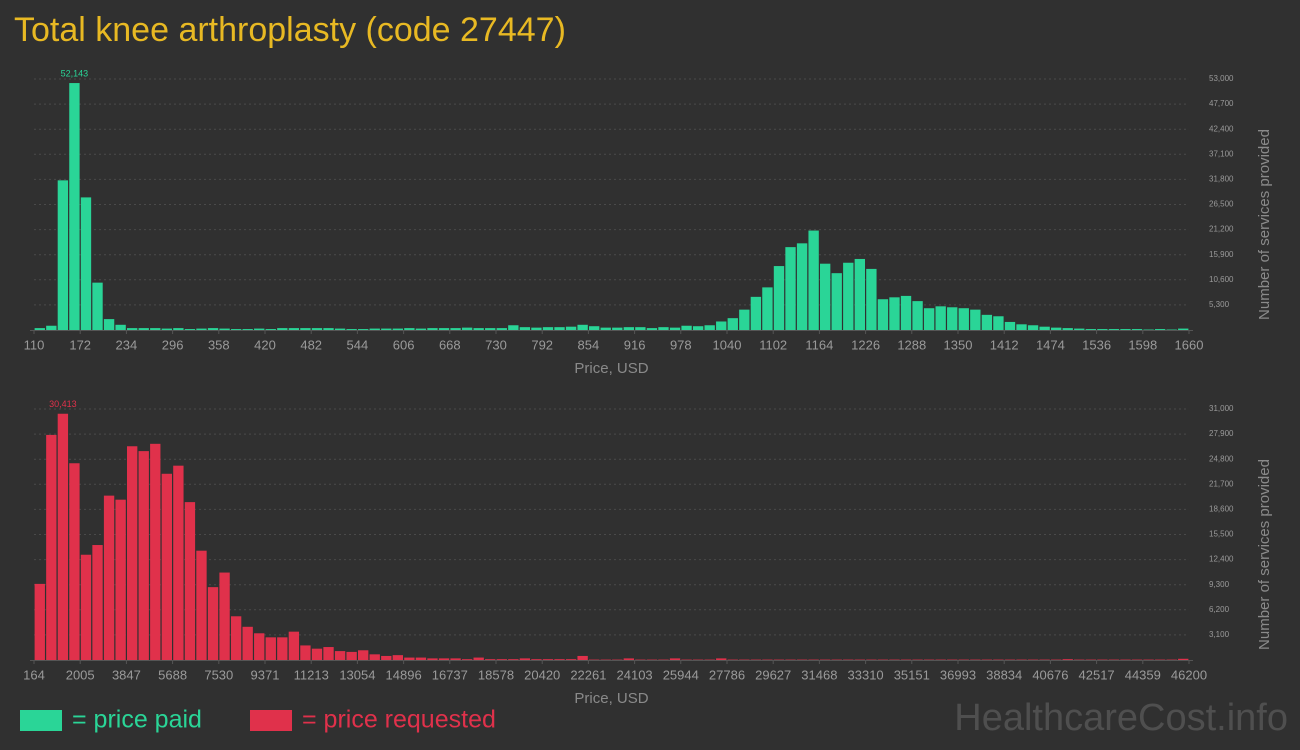 The height and width of the screenshot is (750, 1300). What do you see at coordinates (958, 344) in the screenshot?
I see `x-tick-label: 1350` at bounding box center [958, 344].